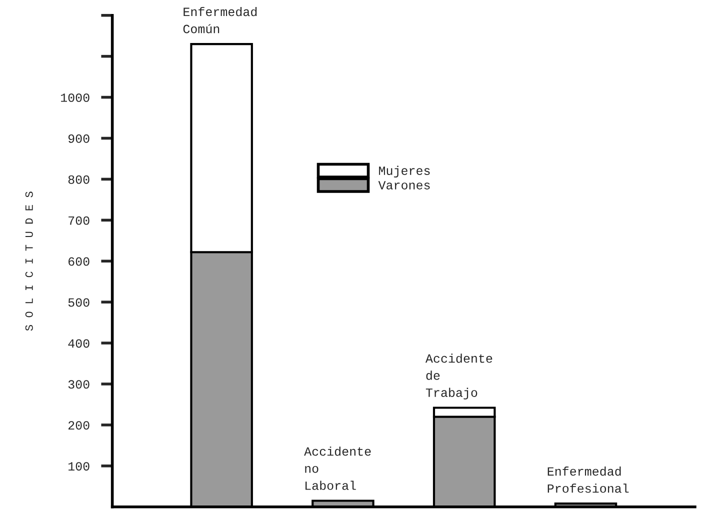  What do you see at coordinates (79, 220) in the screenshot?
I see `y-tick-label: 700` at bounding box center [79, 220].